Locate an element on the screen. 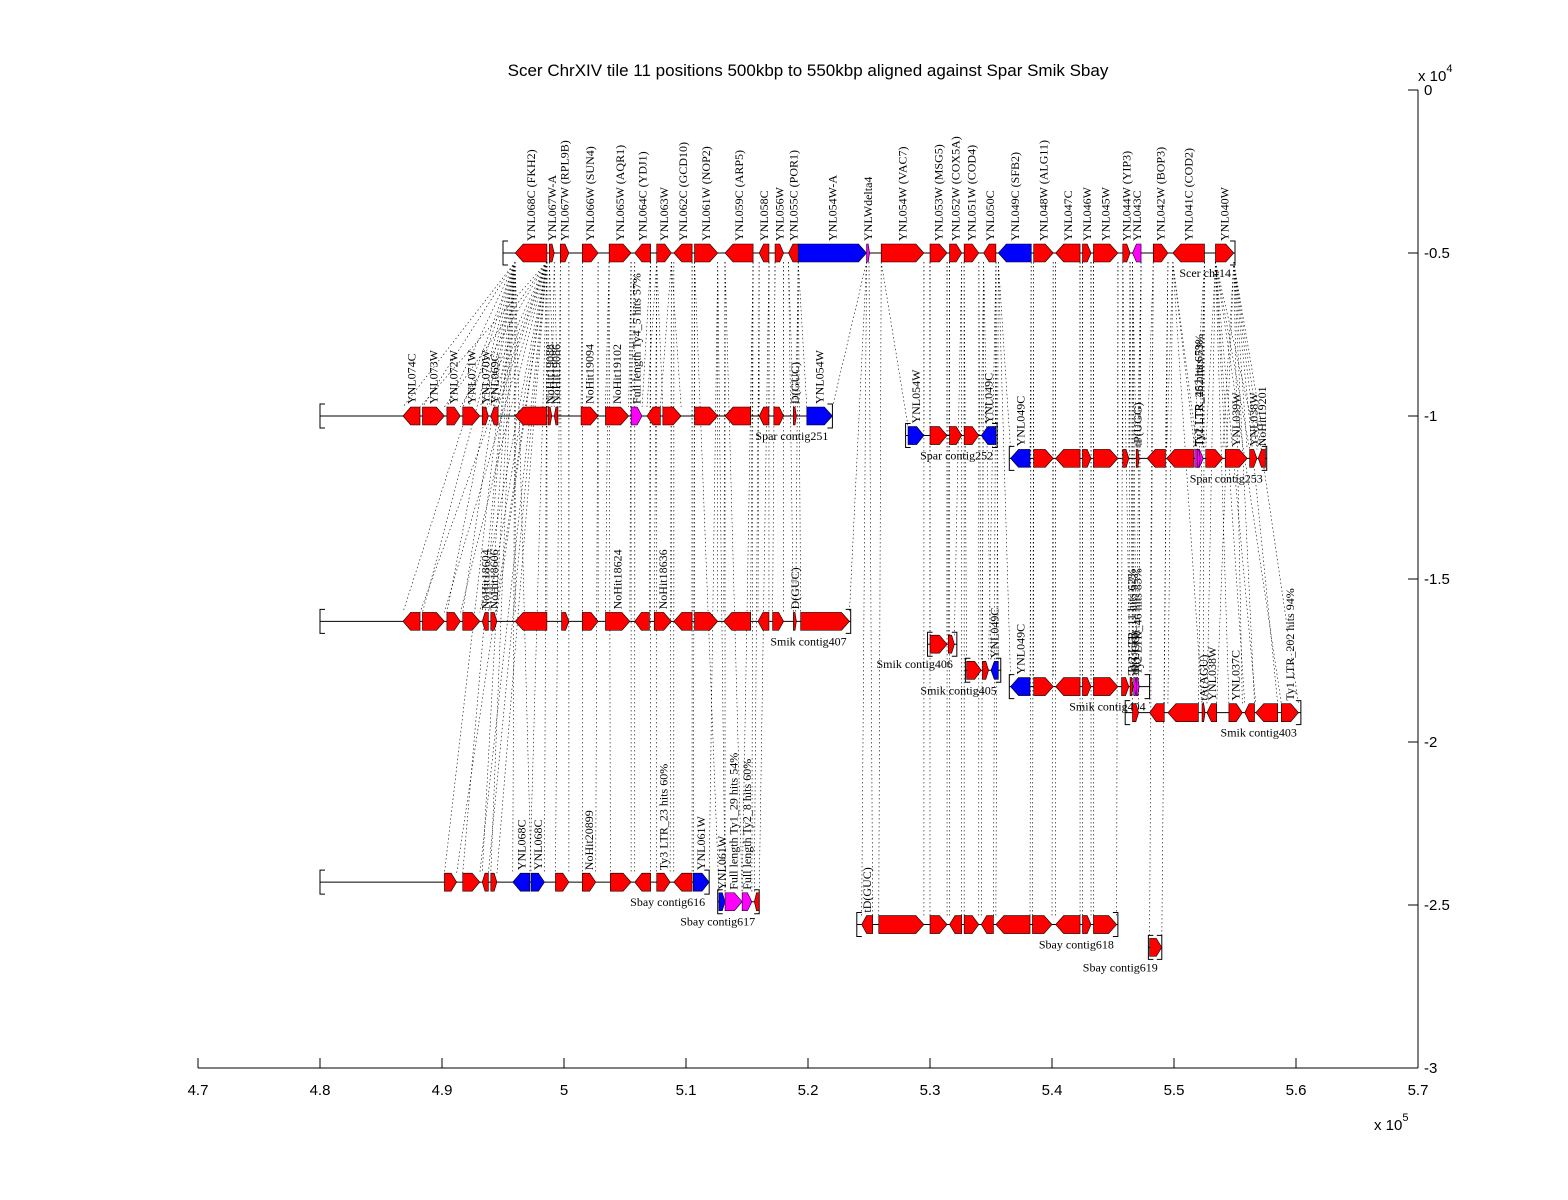 This screenshot has height=1200, width=1568. x-tick-label: 4.7 is located at coordinates (198, 1090).